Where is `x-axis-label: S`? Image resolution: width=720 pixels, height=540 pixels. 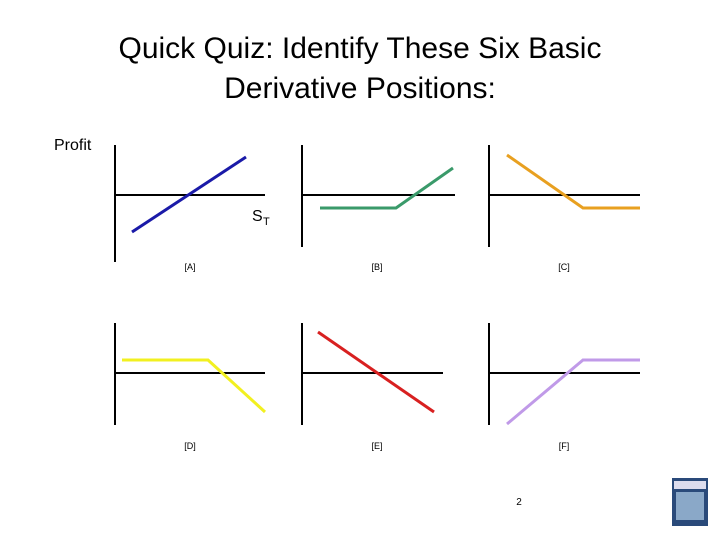
x-axis-label: S is located at coordinates (257, 216).